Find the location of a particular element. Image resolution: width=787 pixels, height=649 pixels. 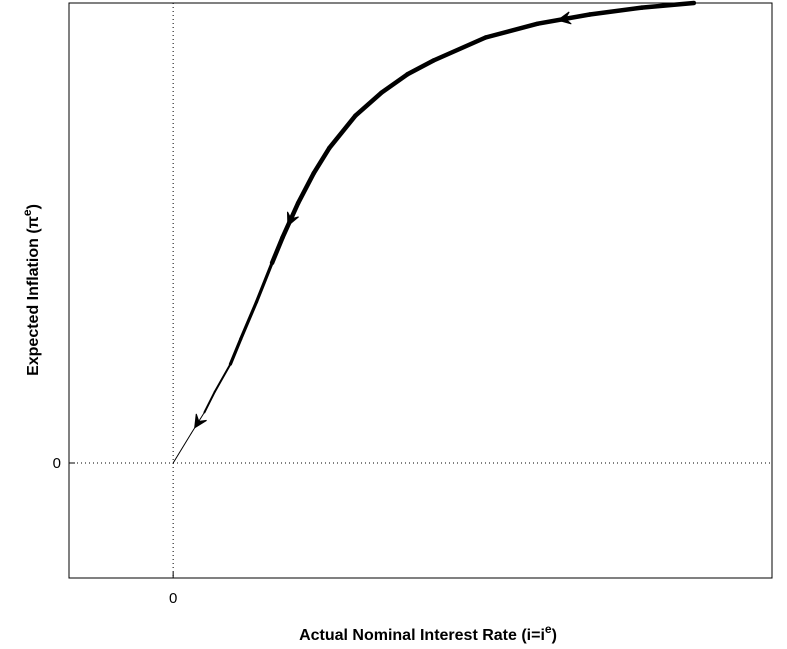

y-tick-label: 0 is located at coordinates (57, 463).